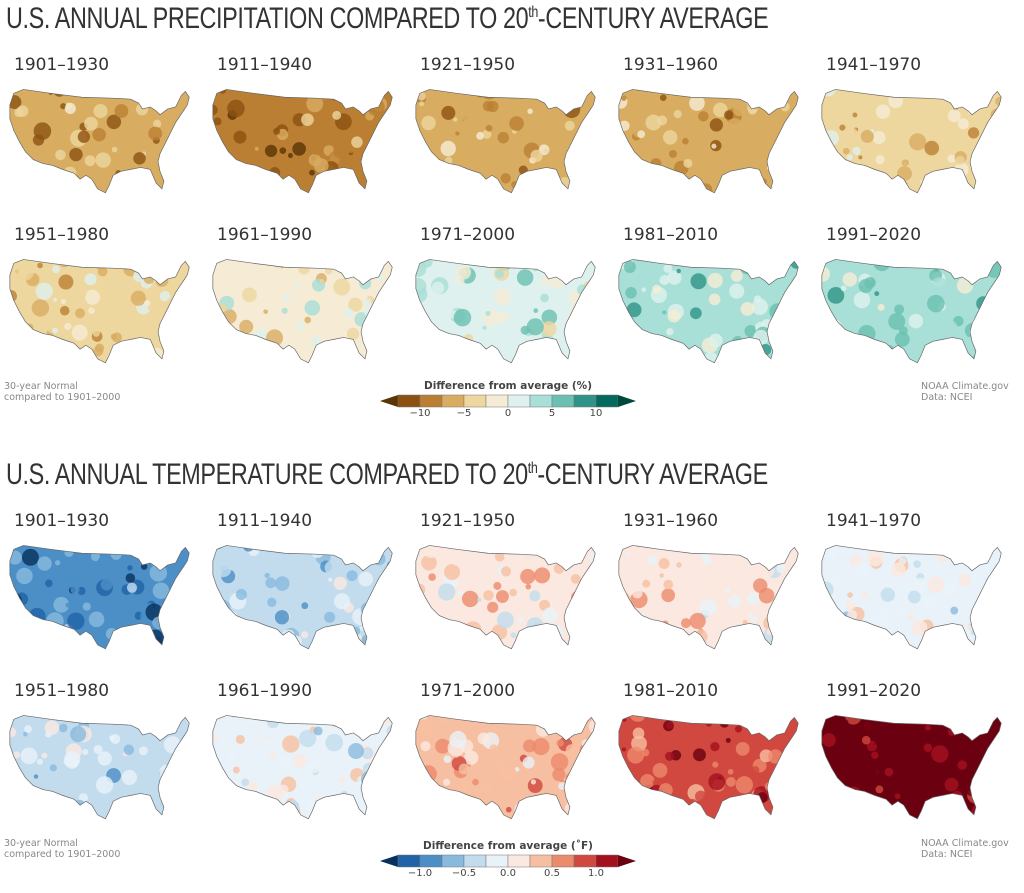 Image resolution: width=1024 pixels, height=893 pixels. What do you see at coordinates (508, 413) in the screenshot?
I see `legend-tick-label: 0` at bounding box center [508, 413].